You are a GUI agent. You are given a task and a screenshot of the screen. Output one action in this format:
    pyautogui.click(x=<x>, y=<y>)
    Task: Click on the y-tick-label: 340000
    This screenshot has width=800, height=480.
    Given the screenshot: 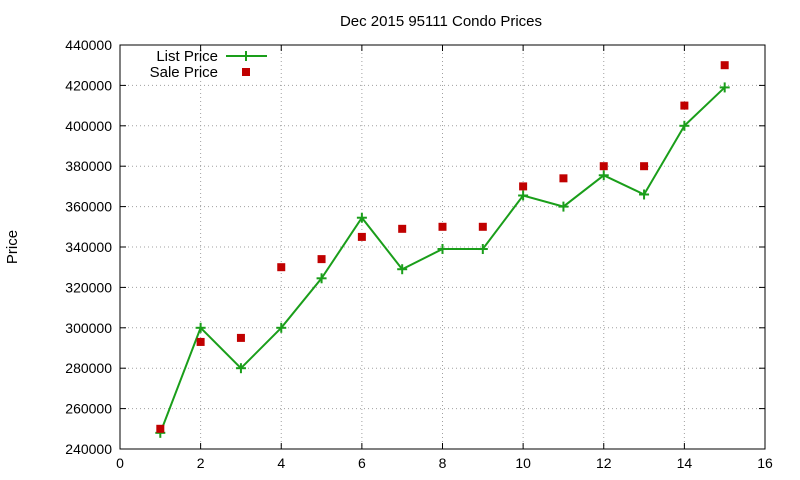 What is the action you would take?
    pyautogui.click(x=88, y=247)
    